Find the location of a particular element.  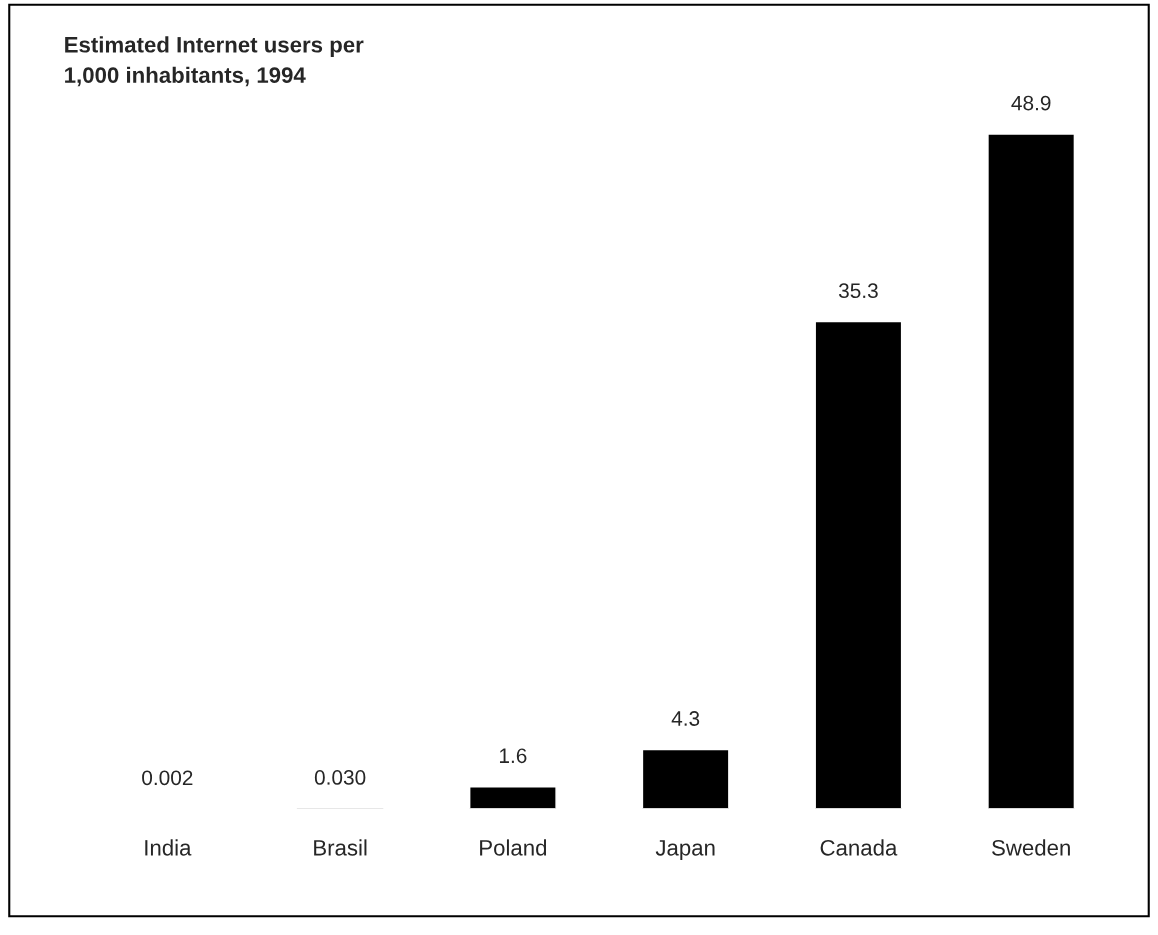

data-label: 1.6 is located at coordinates (513, 756).